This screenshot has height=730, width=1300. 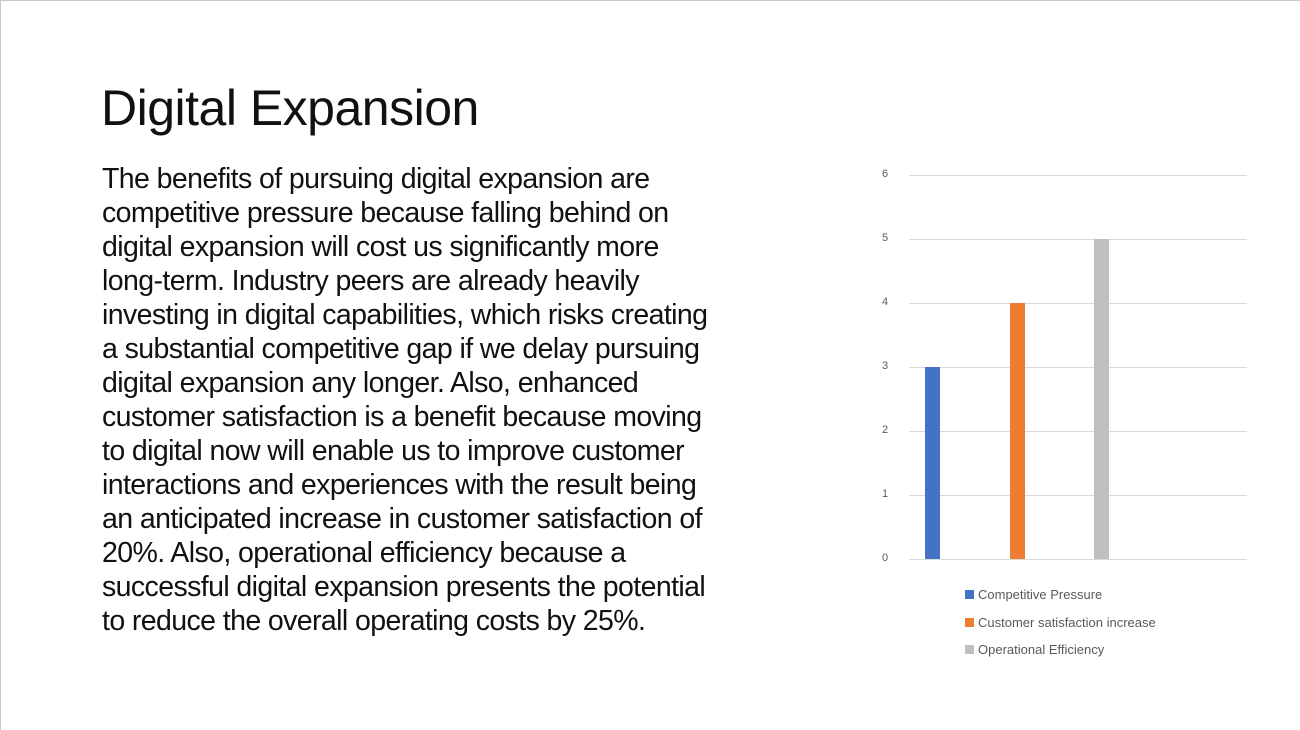 I want to click on legend-item: Competitive Pressure, so click(x=1060, y=595).